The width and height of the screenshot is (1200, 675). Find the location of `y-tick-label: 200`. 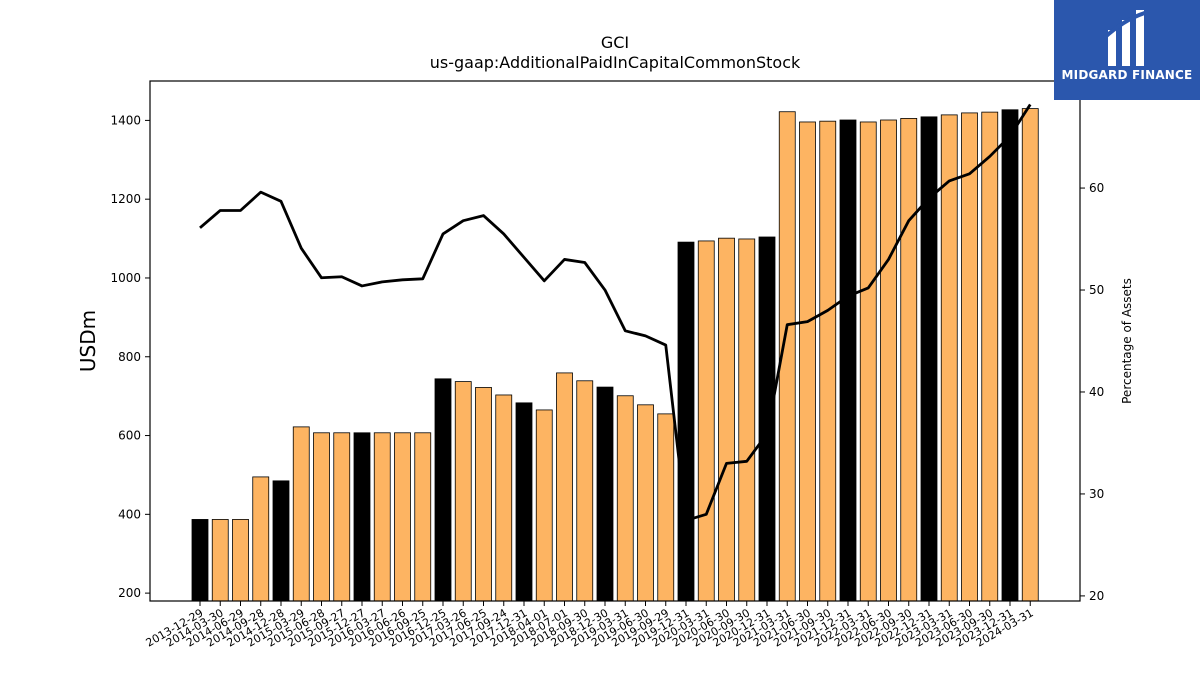

y-tick-label: 200 is located at coordinates (129, 593).